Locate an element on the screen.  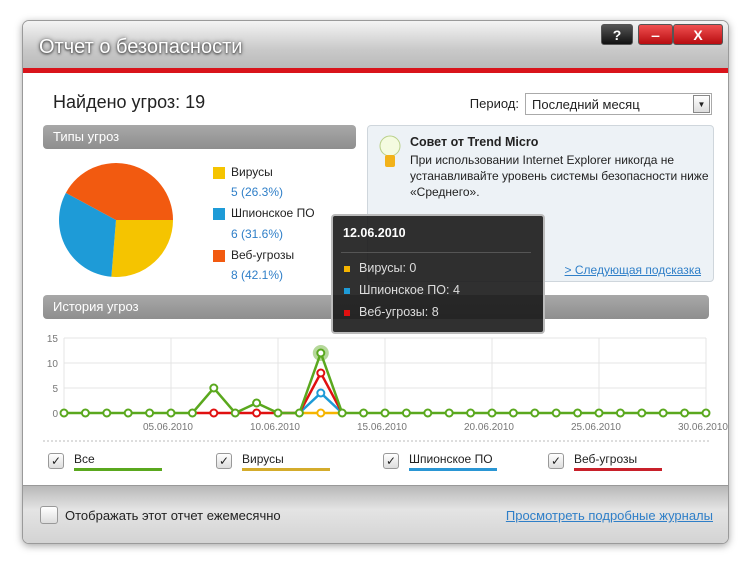
series-web-label: Веб-угрозы is located at coordinates (606, 459).